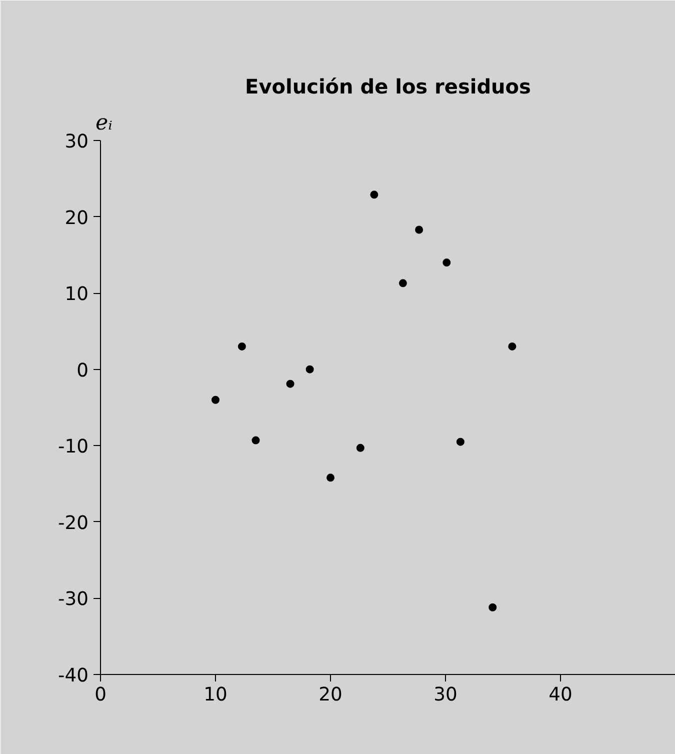 The image size is (675, 754). Describe the element at coordinates (330, 695) in the screenshot. I see `x-tick-label: 20` at that location.